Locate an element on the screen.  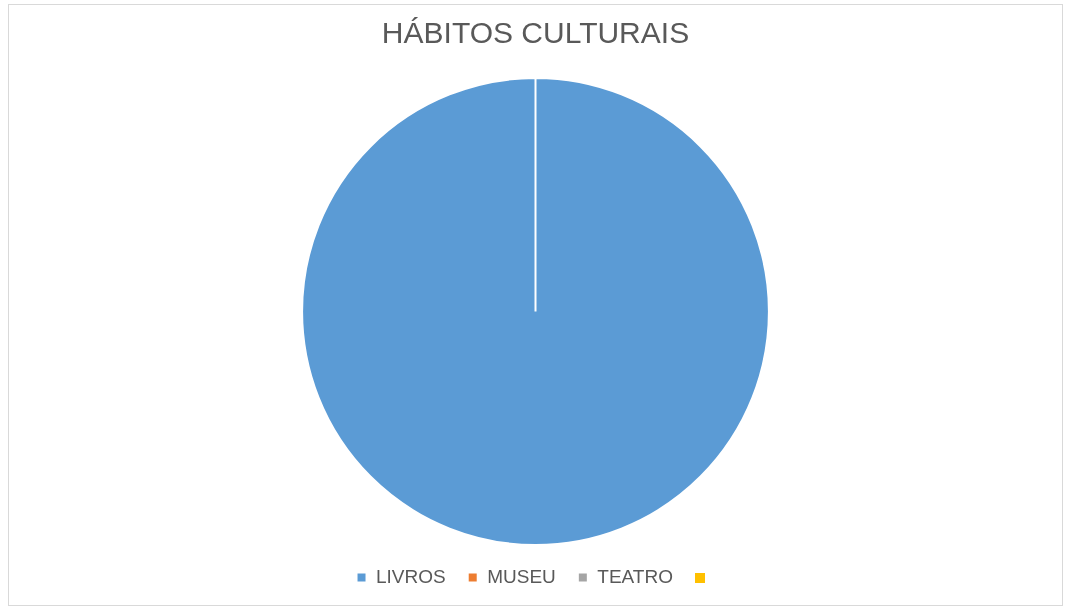
legend-label: TEATRO is located at coordinates (635, 576).